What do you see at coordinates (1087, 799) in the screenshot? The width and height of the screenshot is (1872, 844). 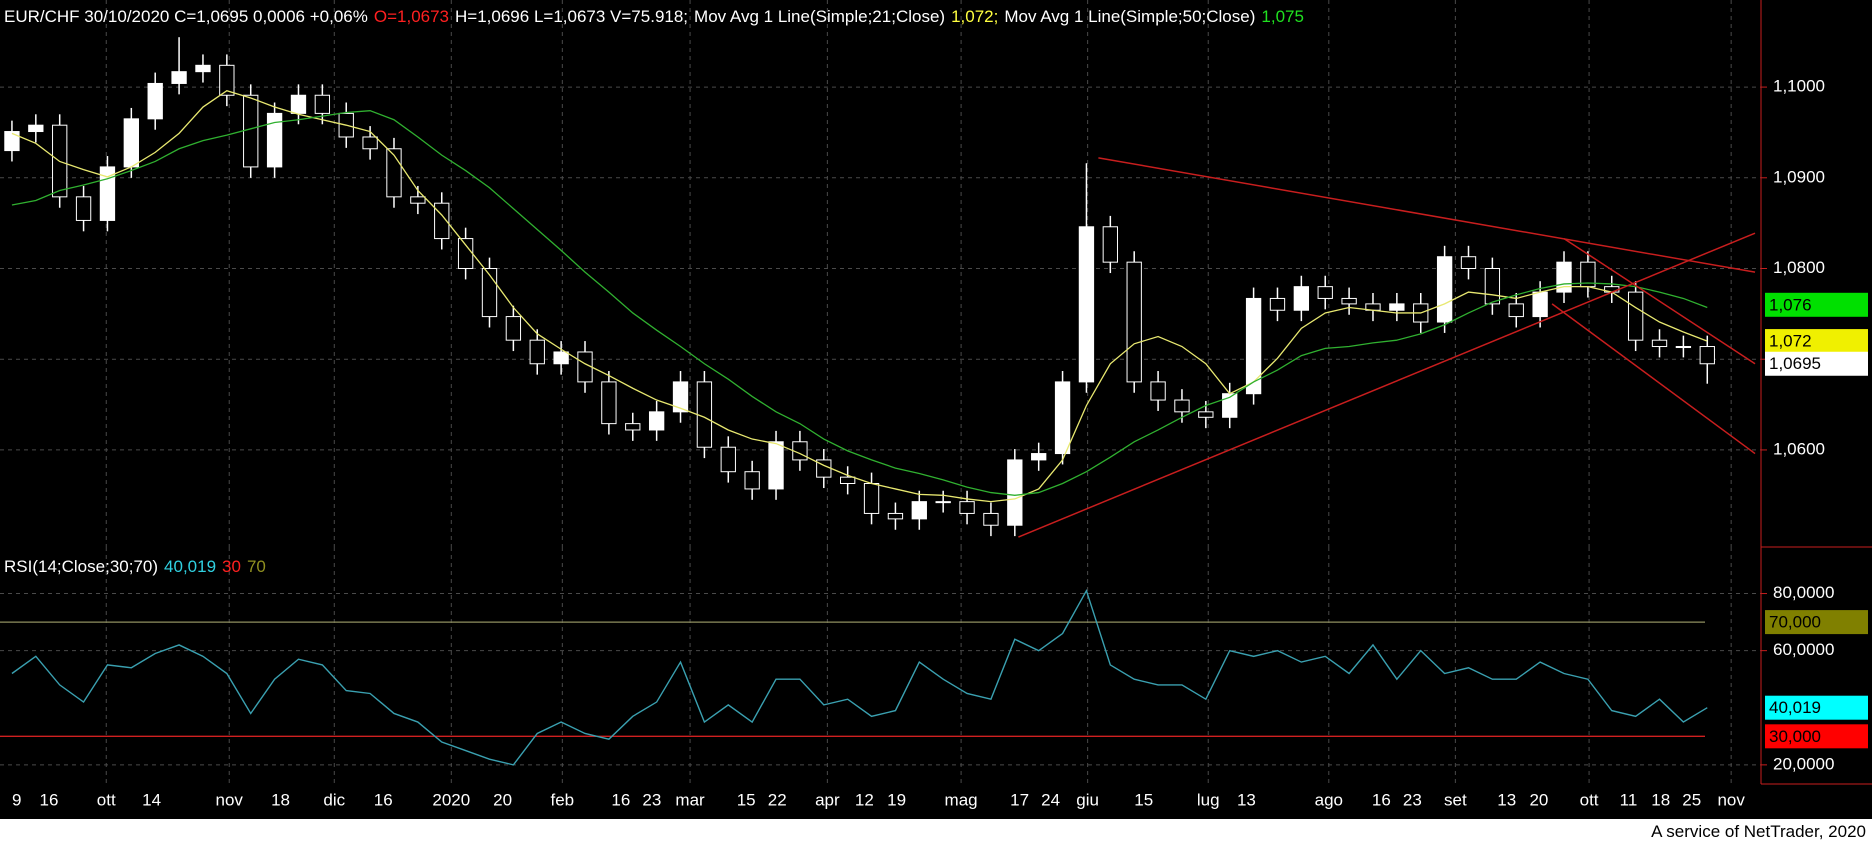 I see `x-tick-label: giu` at bounding box center [1087, 799].